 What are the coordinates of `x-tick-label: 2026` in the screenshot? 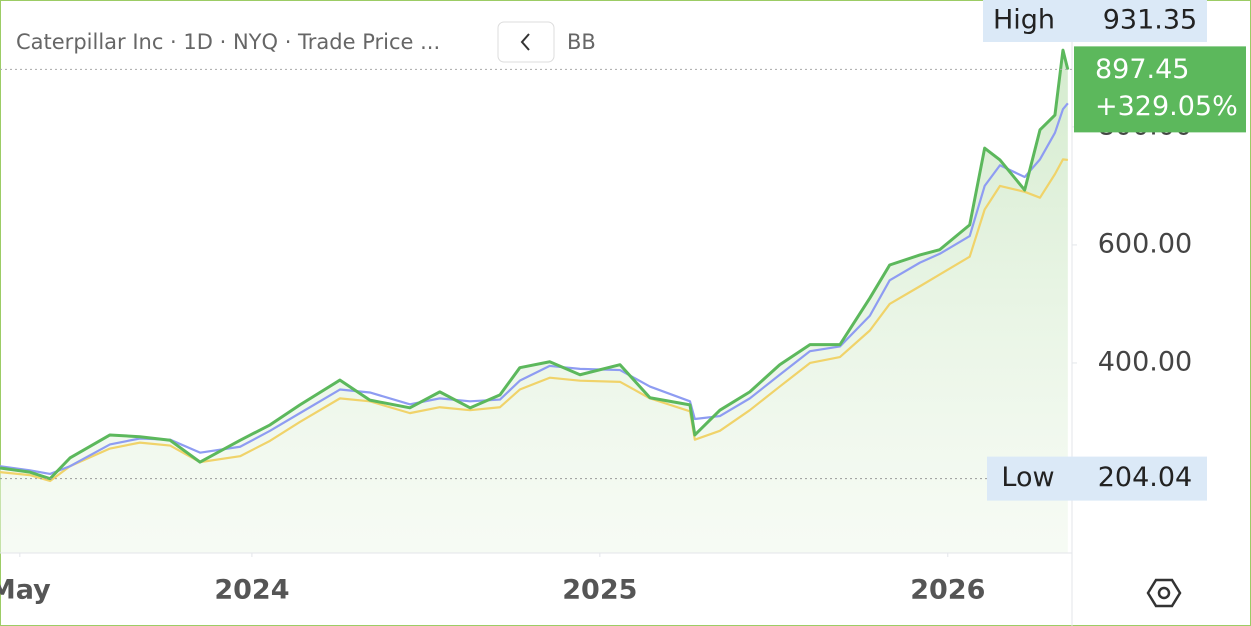 It's located at (947, 590).